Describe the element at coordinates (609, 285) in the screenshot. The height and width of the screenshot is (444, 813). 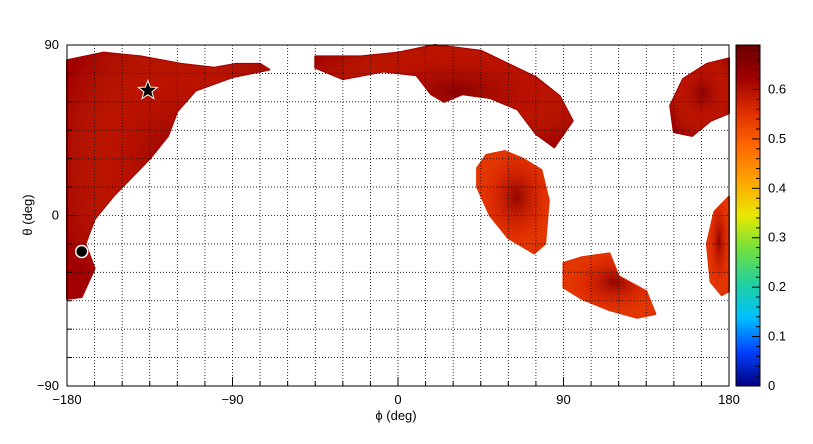
I see `region-core-lower-right-blob` at that location.